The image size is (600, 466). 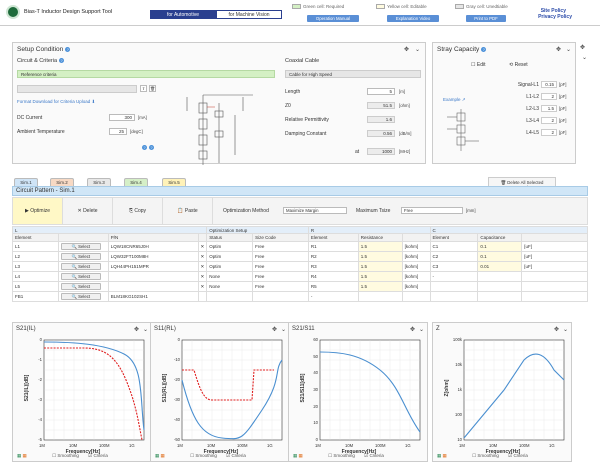 I want to click on optimize-button: ▶ Optimize, so click(x=38, y=211).